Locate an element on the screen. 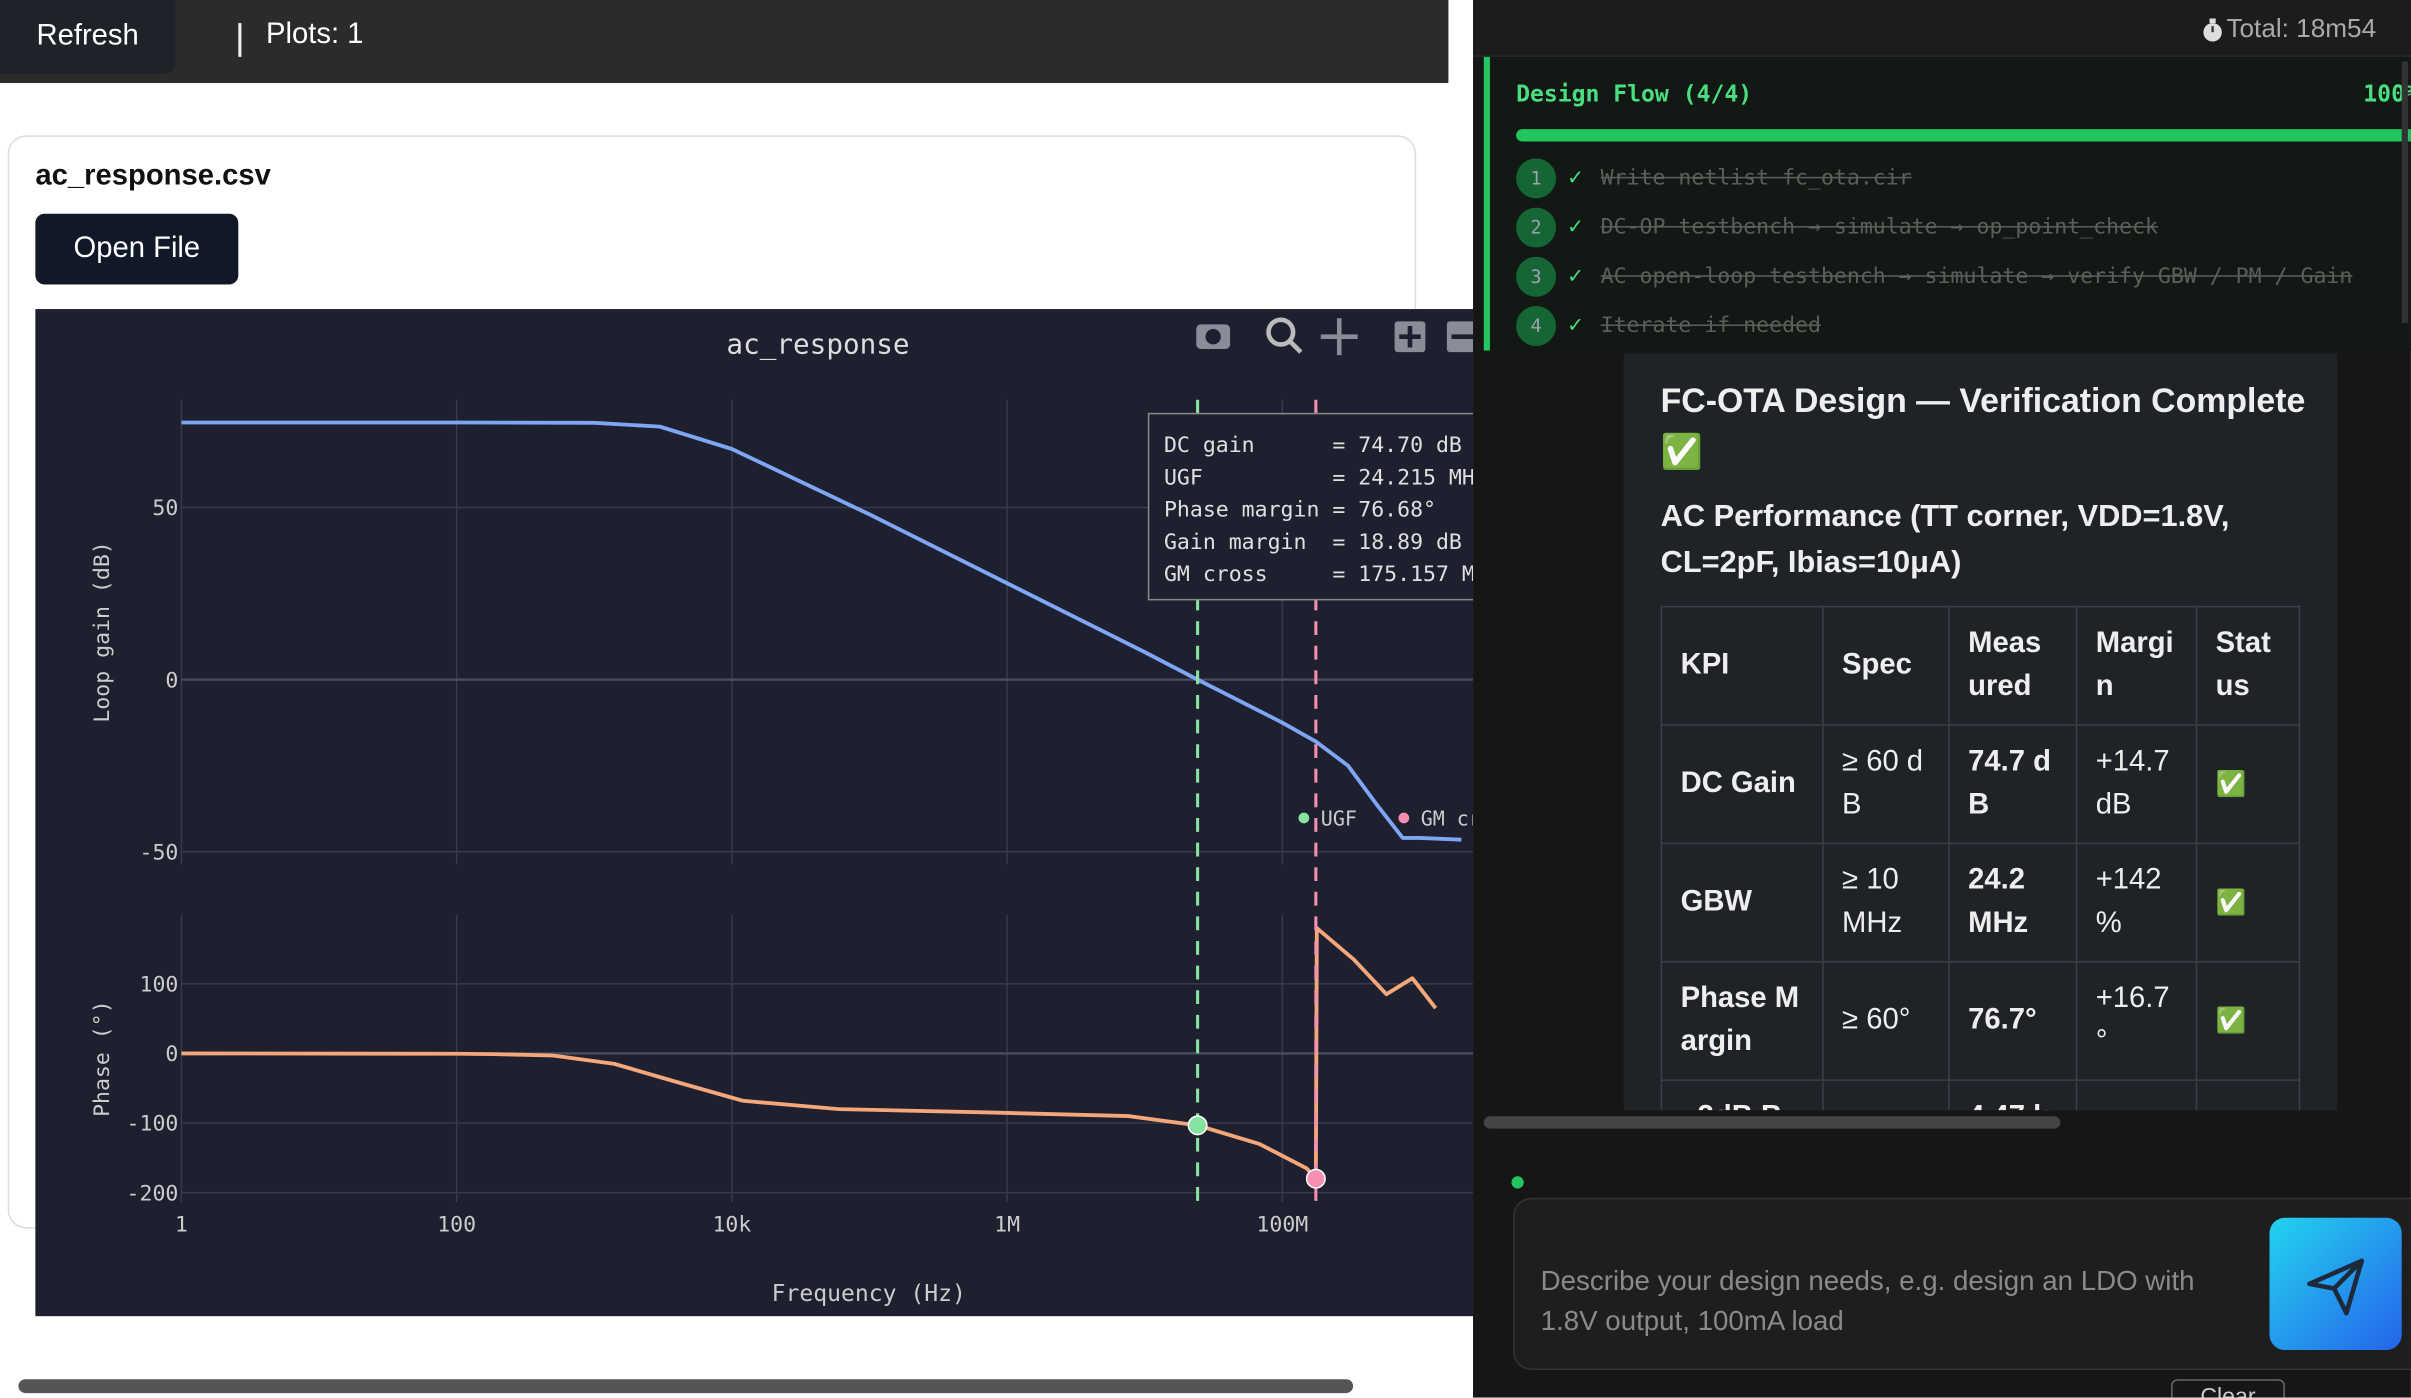  table-cell: ≥ 60 dB is located at coordinates (1886, 784).